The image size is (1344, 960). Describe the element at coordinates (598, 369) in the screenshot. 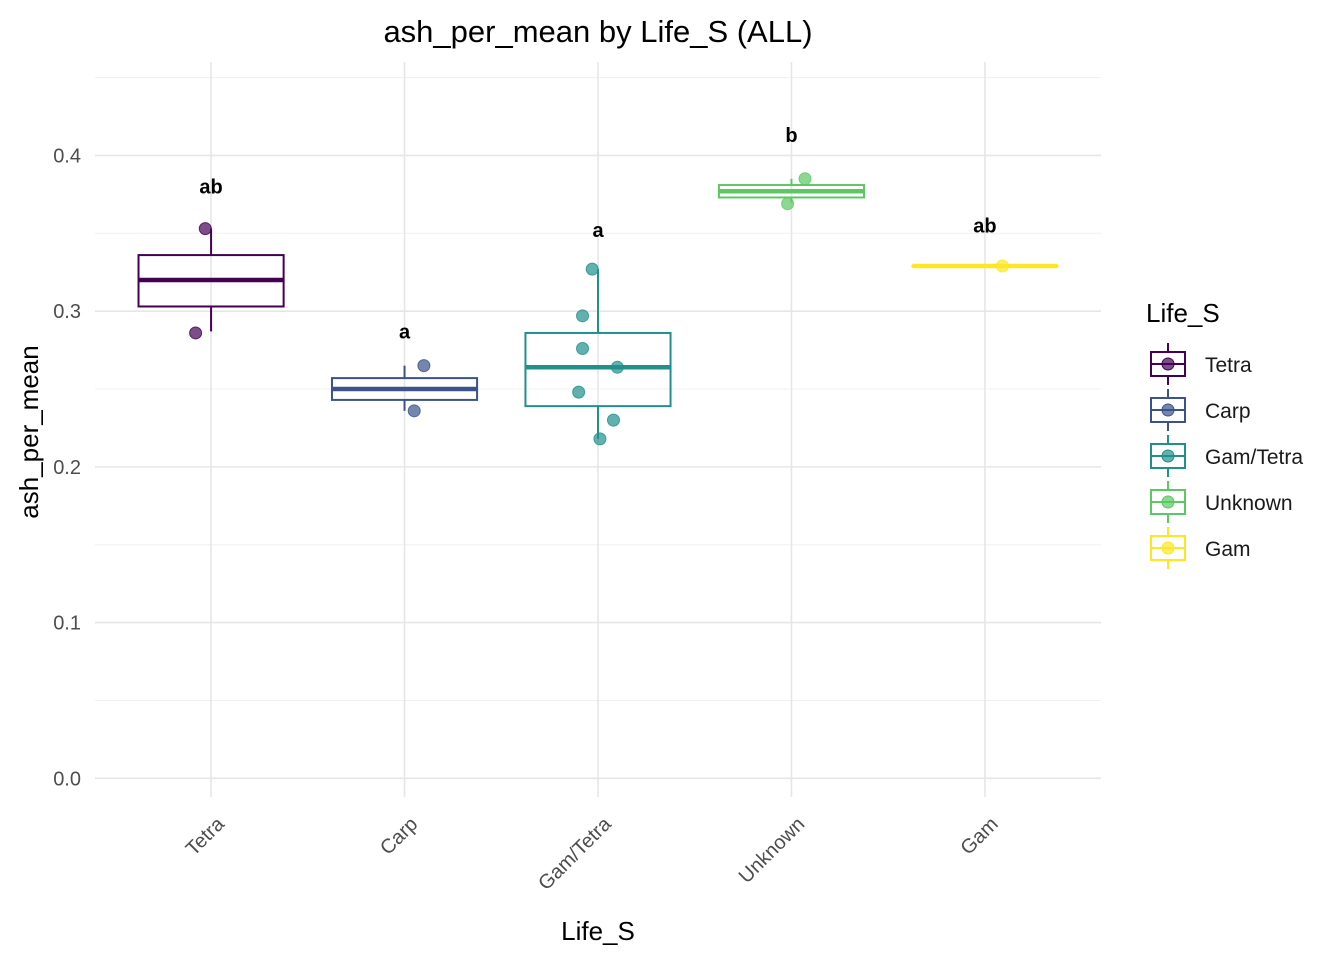

I see `box-iqr` at that location.